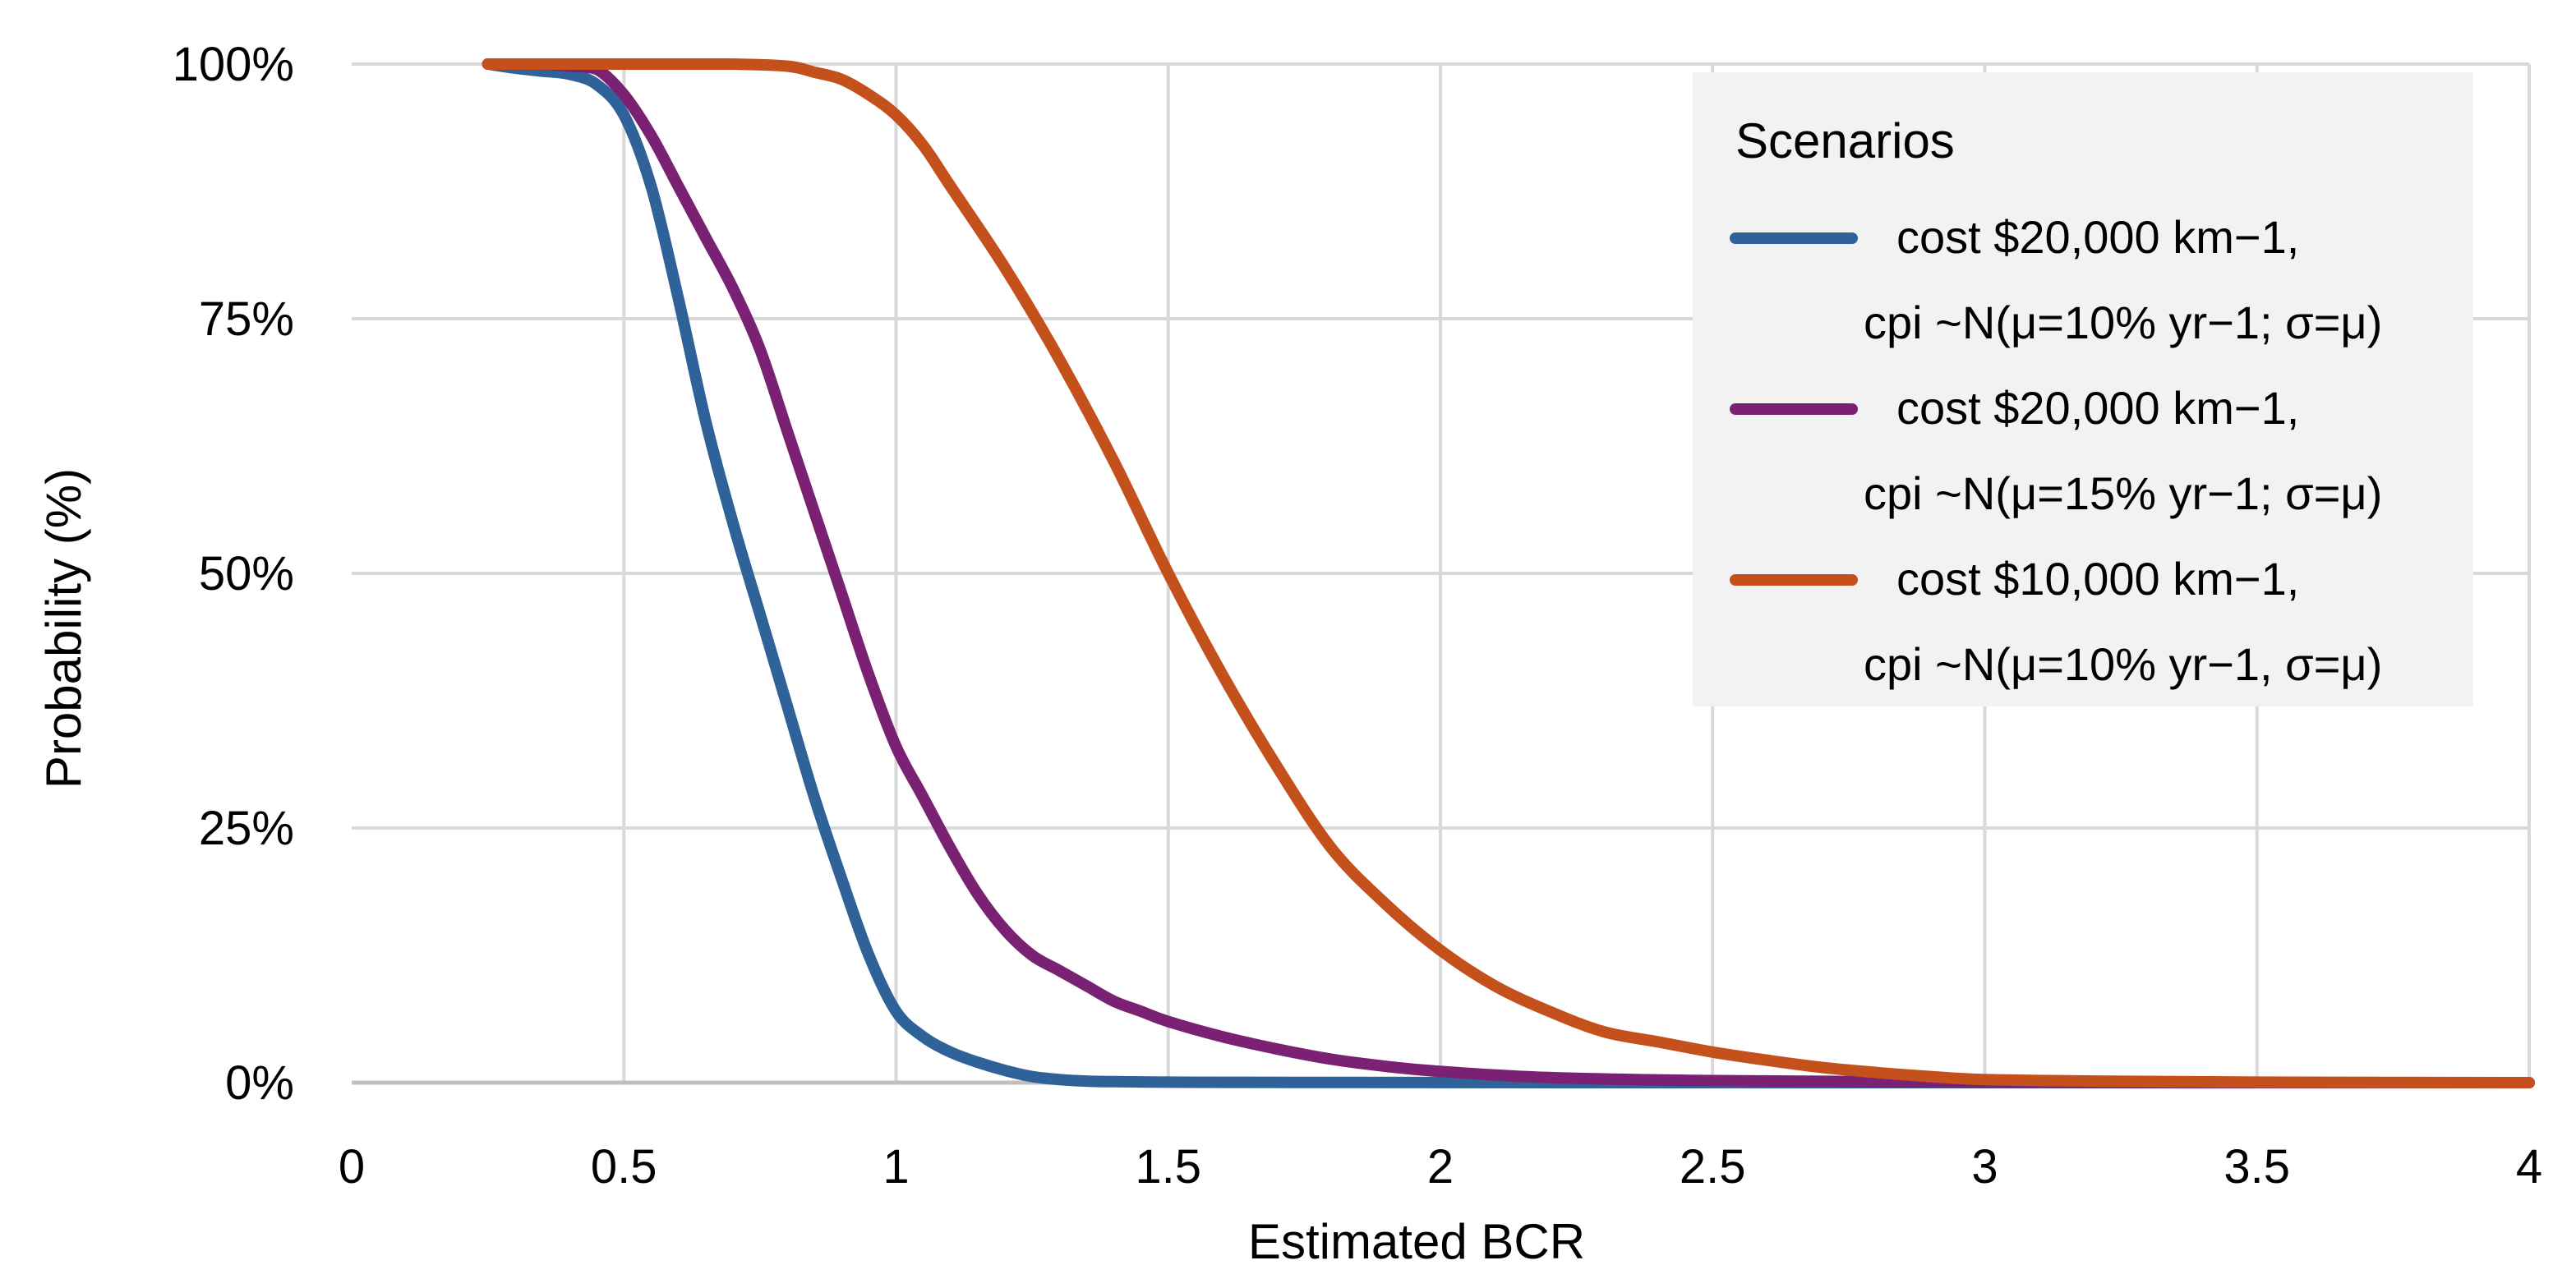 The height and width of the screenshot is (1288, 2576). What do you see at coordinates (2123, 322) in the screenshot?
I see `legend-label-line2: cpi ~N(μ=10% yr−1; σ=μ)` at bounding box center [2123, 322].